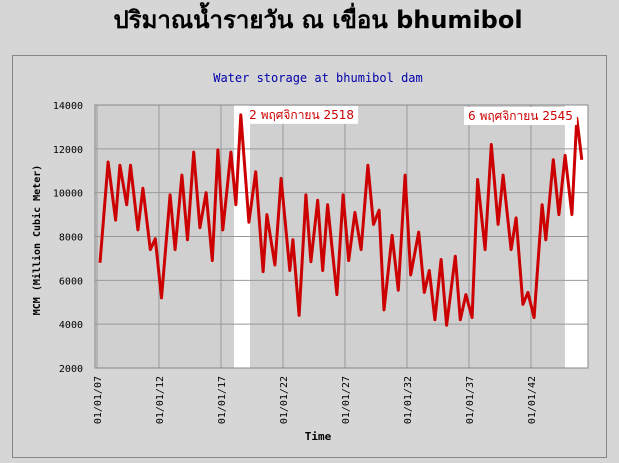 The image size is (619, 463). What do you see at coordinates (71, 369) in the screenshot?
I see `y-tick-label: 2000` at bounding box center [71, 369].